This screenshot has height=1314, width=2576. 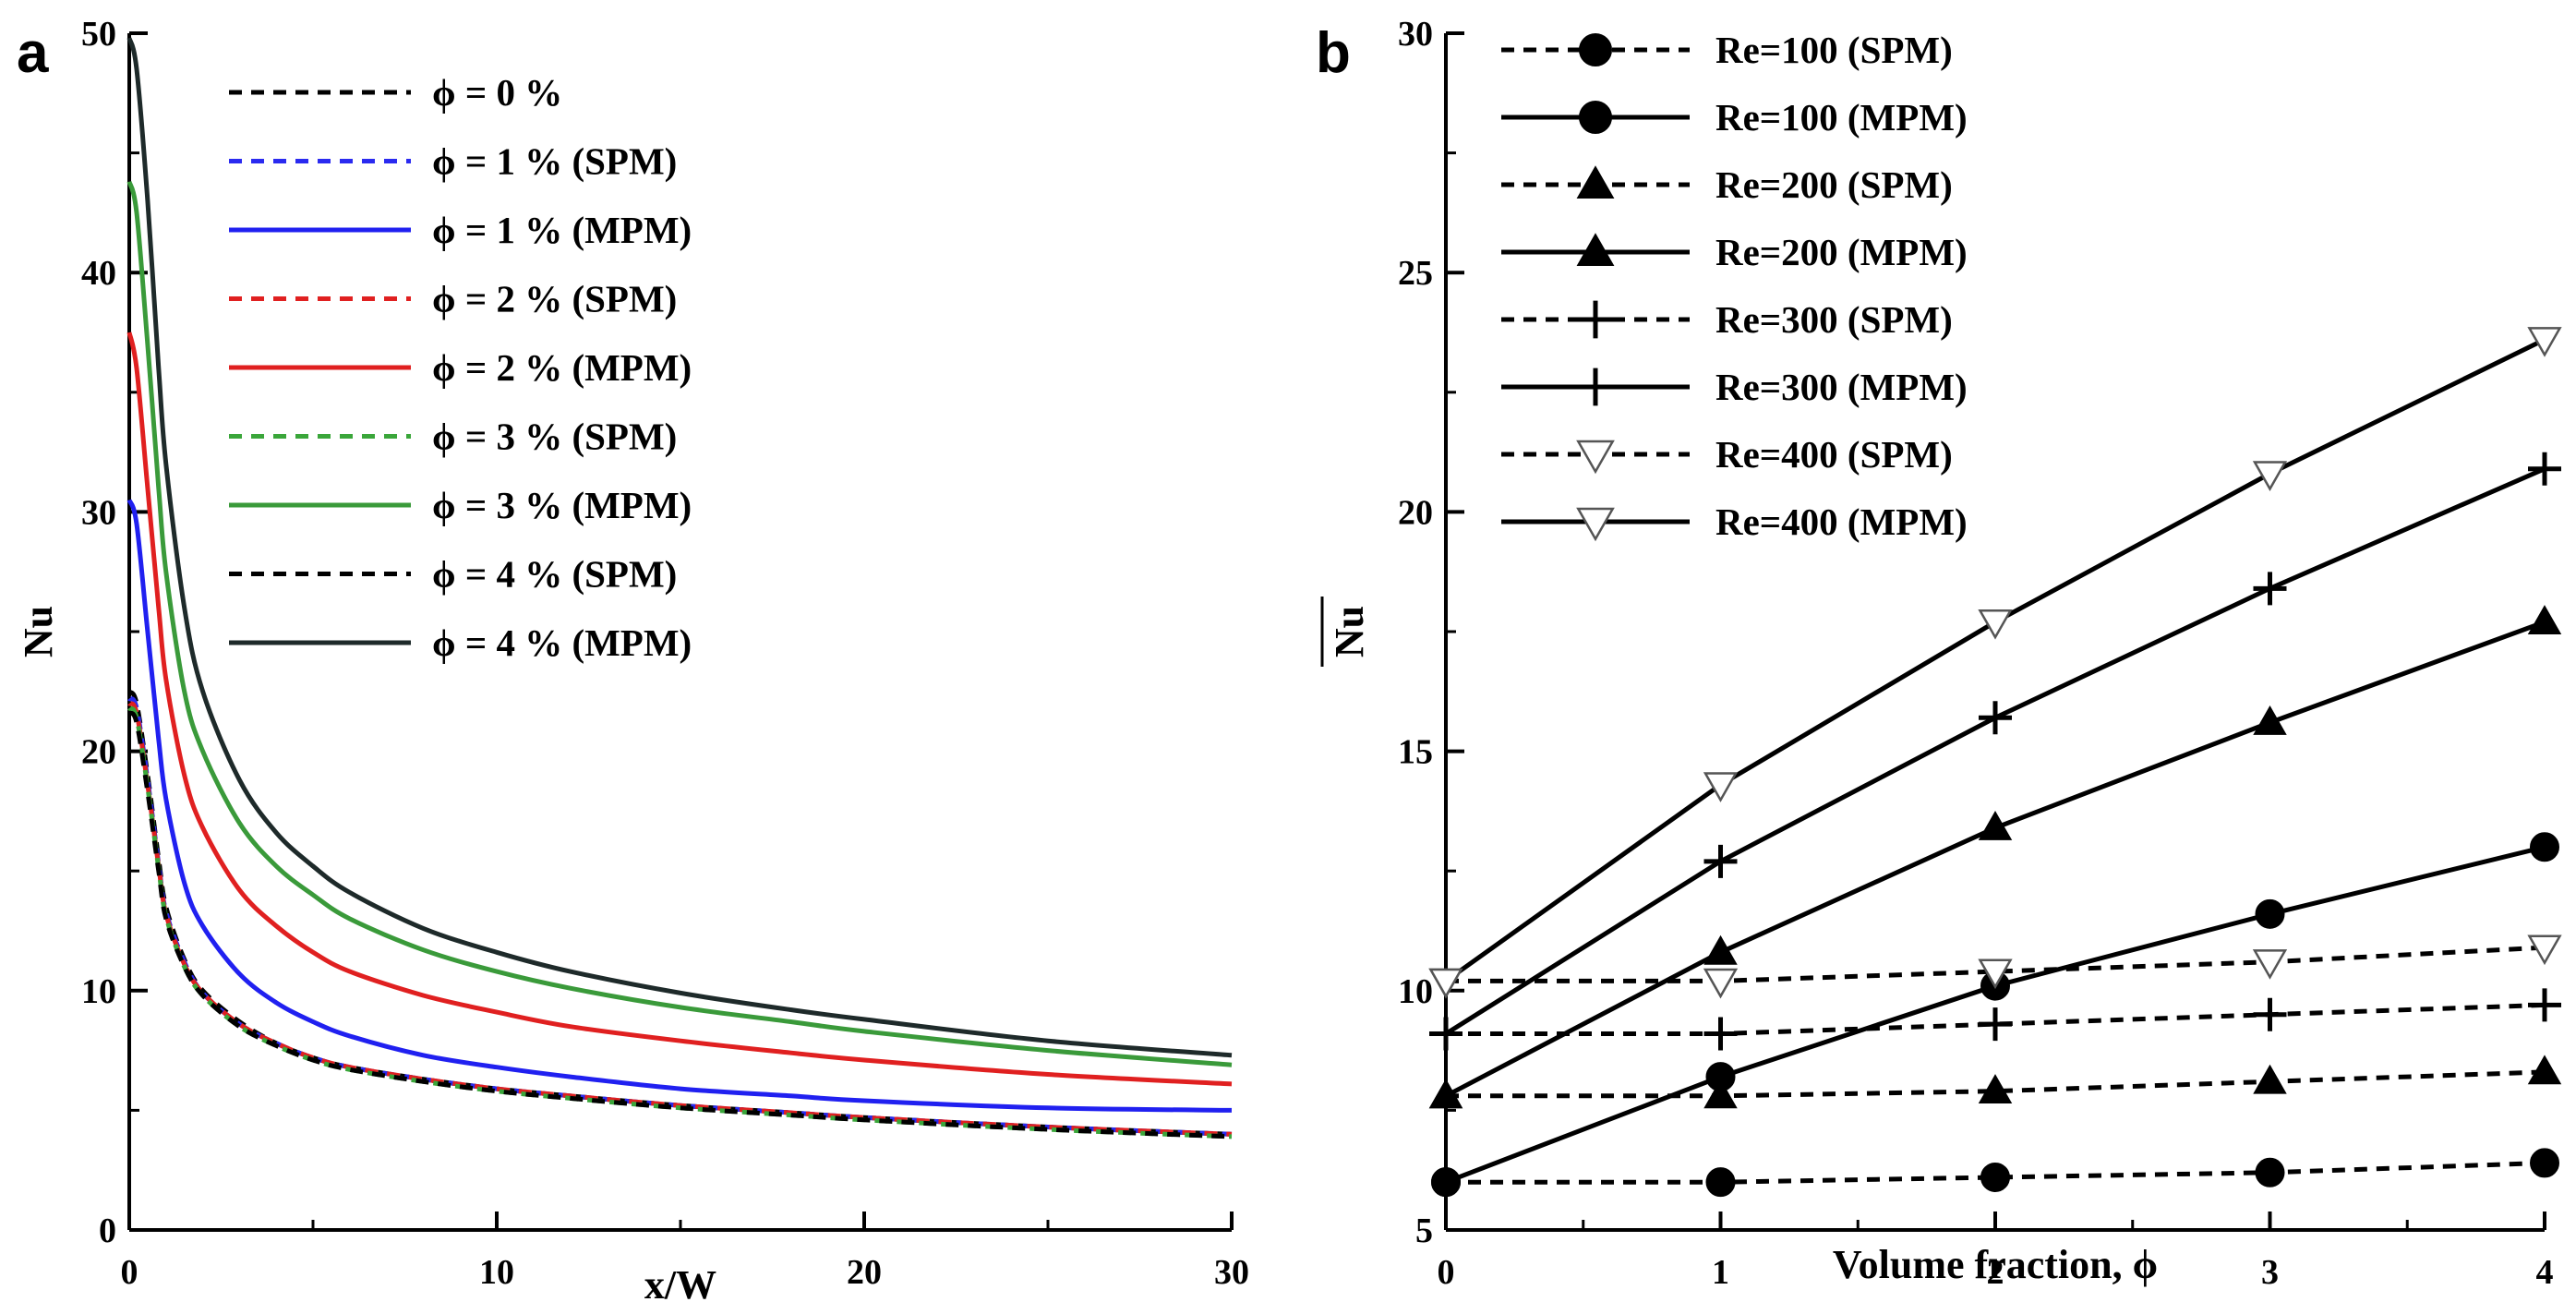 What do you see at coordinates (2270, 1272) in the screenshot?
I see `panel-b-x-tick-label: 3` at bounding box center [2270, 1272].